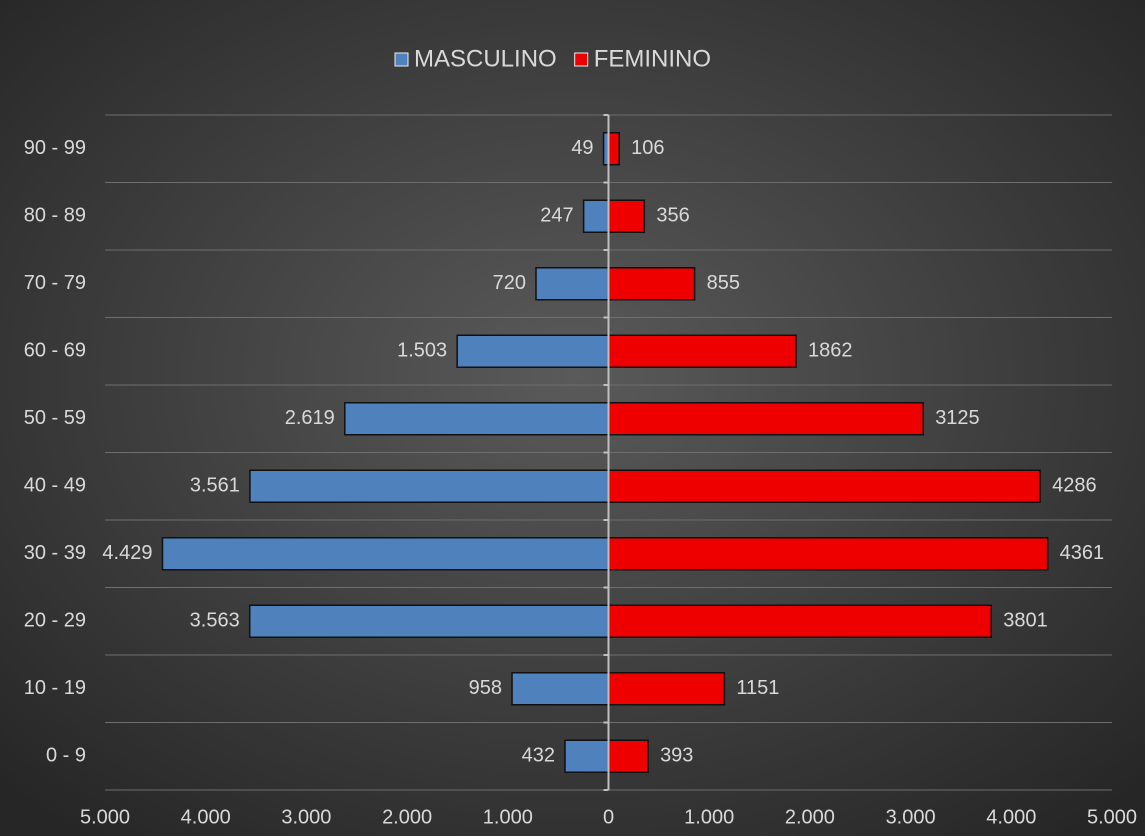  Describe the element at coordinates (55, 351) in the screenshot. I see `y-tick-label: 60 - 69` at that location.